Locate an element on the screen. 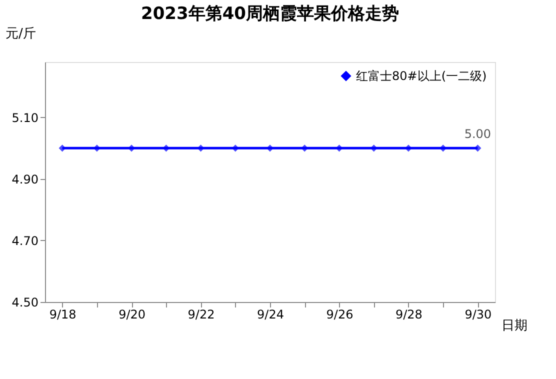  x-tick-label: 9/30 is located at coordinates (478, 315).